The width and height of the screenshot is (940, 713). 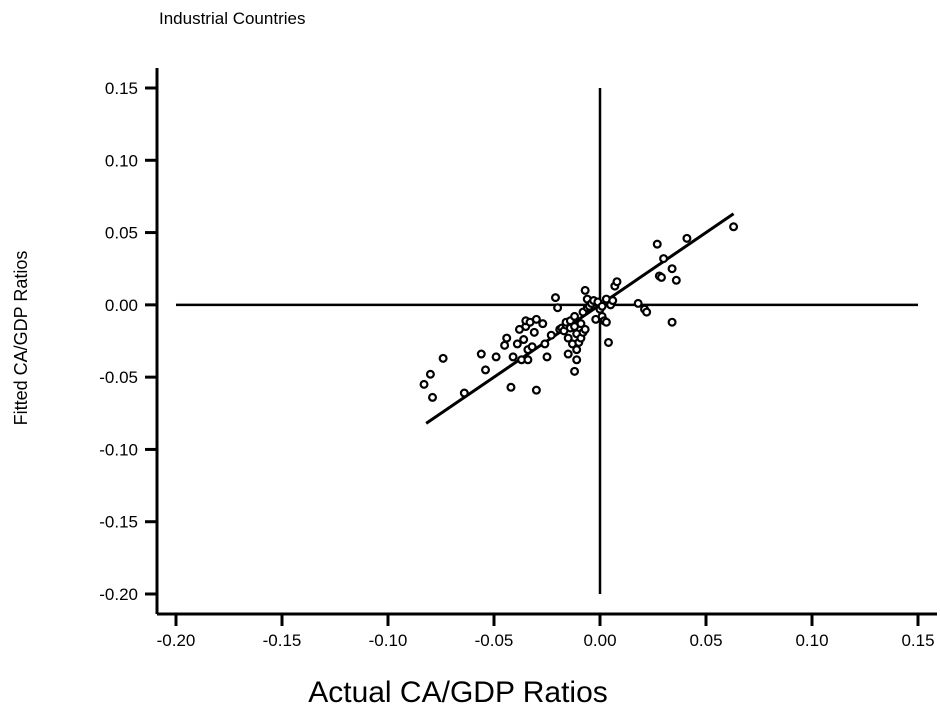 I want to click on y-tick-label: -0.10, so click(x=118, y=449).